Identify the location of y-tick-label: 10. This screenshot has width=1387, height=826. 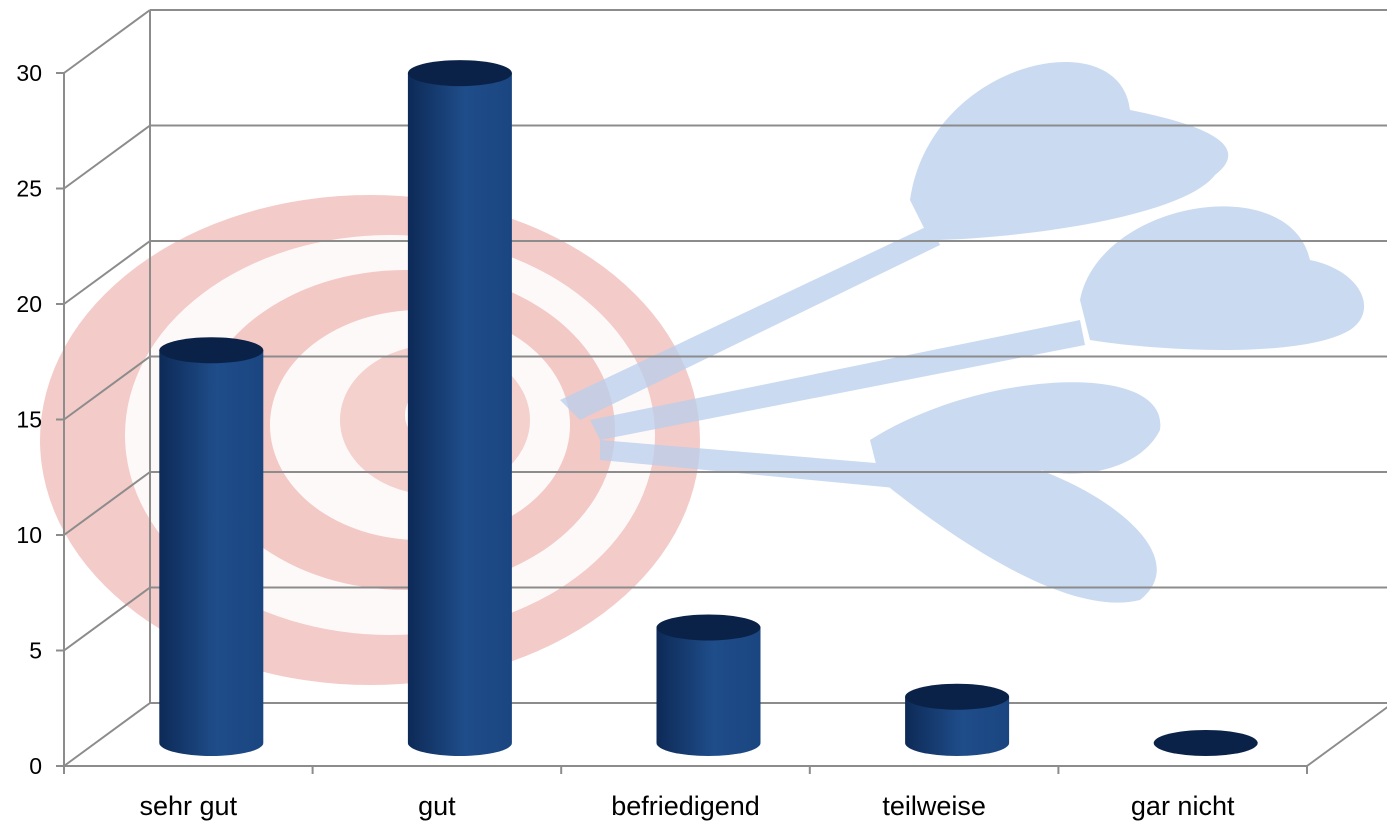
(29, 535).